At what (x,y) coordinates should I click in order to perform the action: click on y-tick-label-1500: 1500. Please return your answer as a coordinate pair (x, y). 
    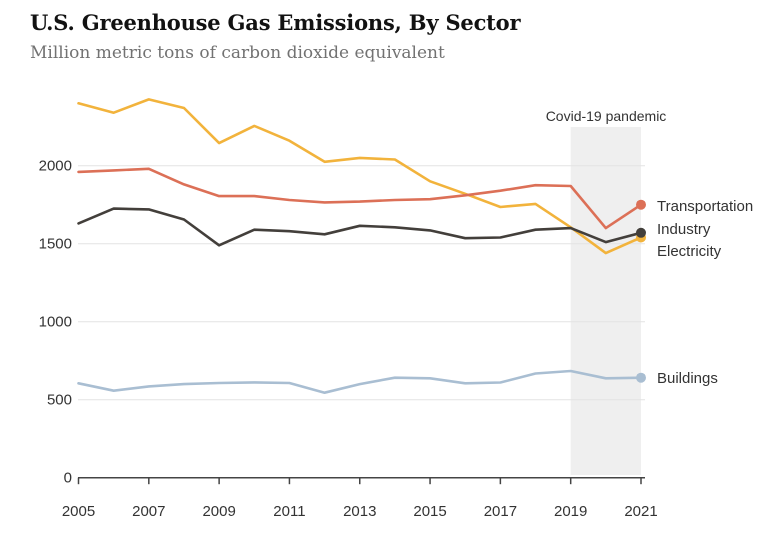
    Looking at the image, I should click on (55, 244).